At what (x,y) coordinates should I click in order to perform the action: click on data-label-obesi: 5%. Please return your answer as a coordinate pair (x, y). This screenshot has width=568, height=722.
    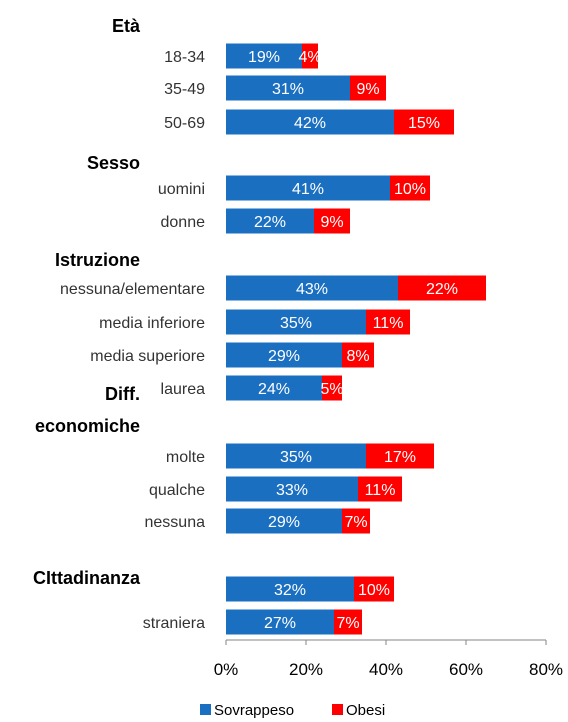
    Looking at the image, I should click on (331, 389).